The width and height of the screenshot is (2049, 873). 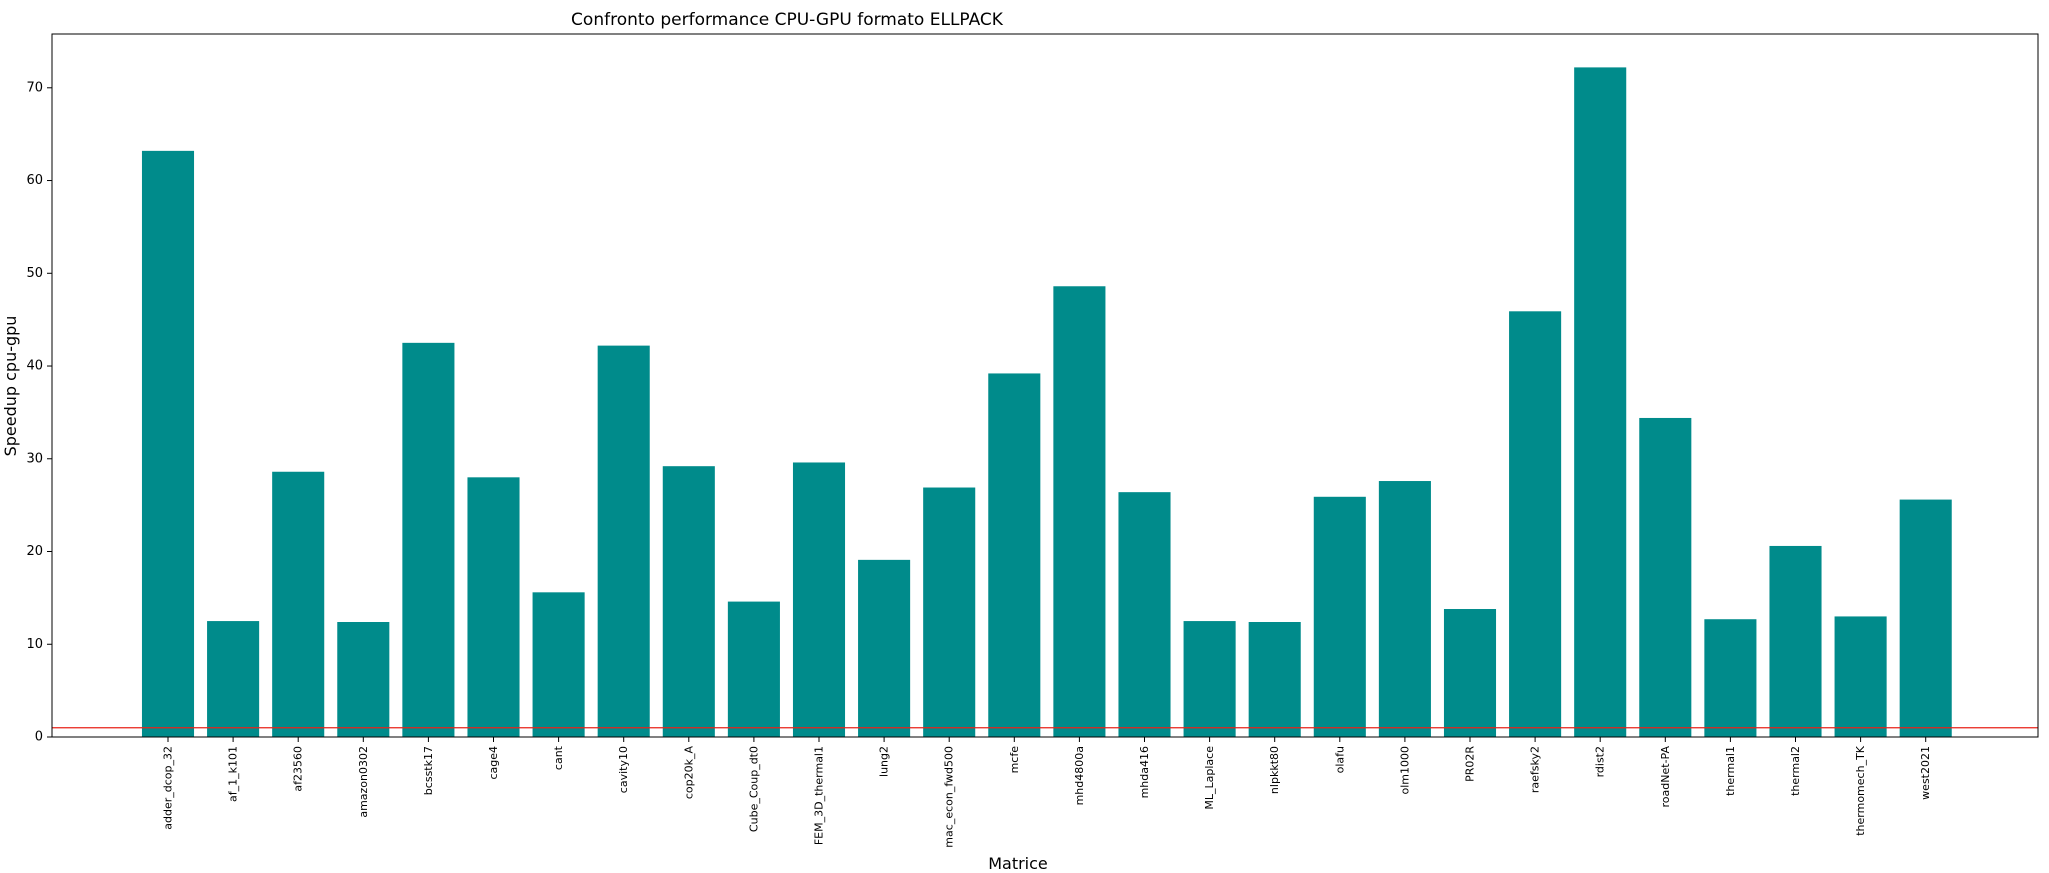 What do you see at coordinates (688, 773) in the screenshot?
I see `x-tick-label: cop20k_A` at bounding box center [688, 773].